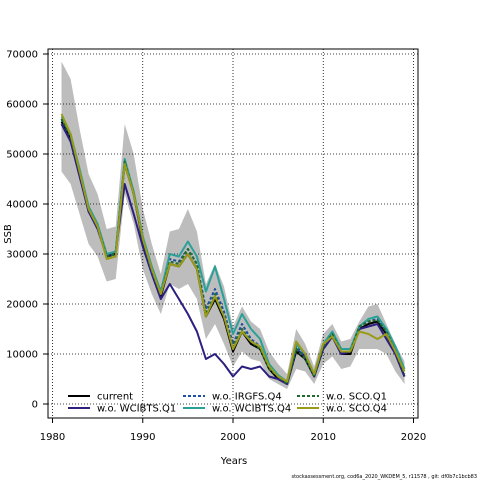  Describe the element at coordinates (22, 255) in the screenshot. I see `y-tick-label: 30000` at that location.